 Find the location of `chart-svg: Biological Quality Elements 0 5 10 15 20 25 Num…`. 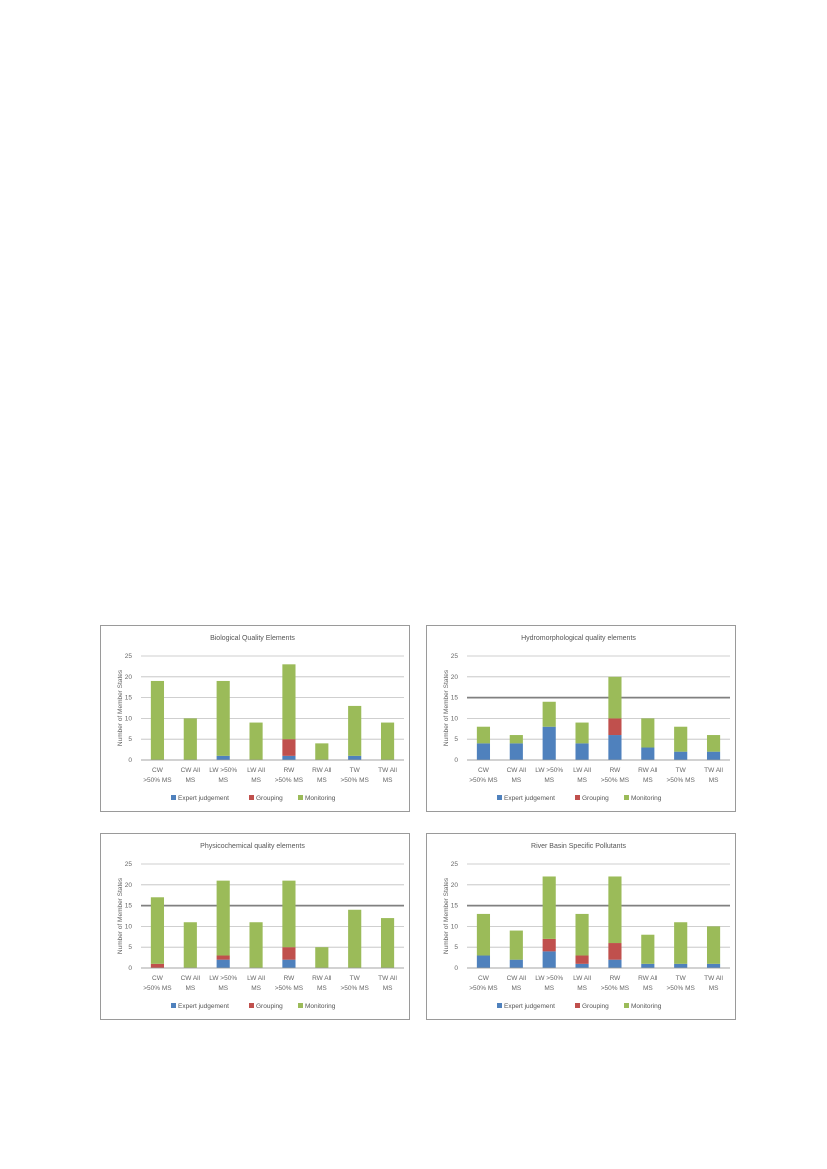

chart-svg: Biological Quality Elements 0 5 10 15 20 25 Num… is located at coordinates (260, 718).